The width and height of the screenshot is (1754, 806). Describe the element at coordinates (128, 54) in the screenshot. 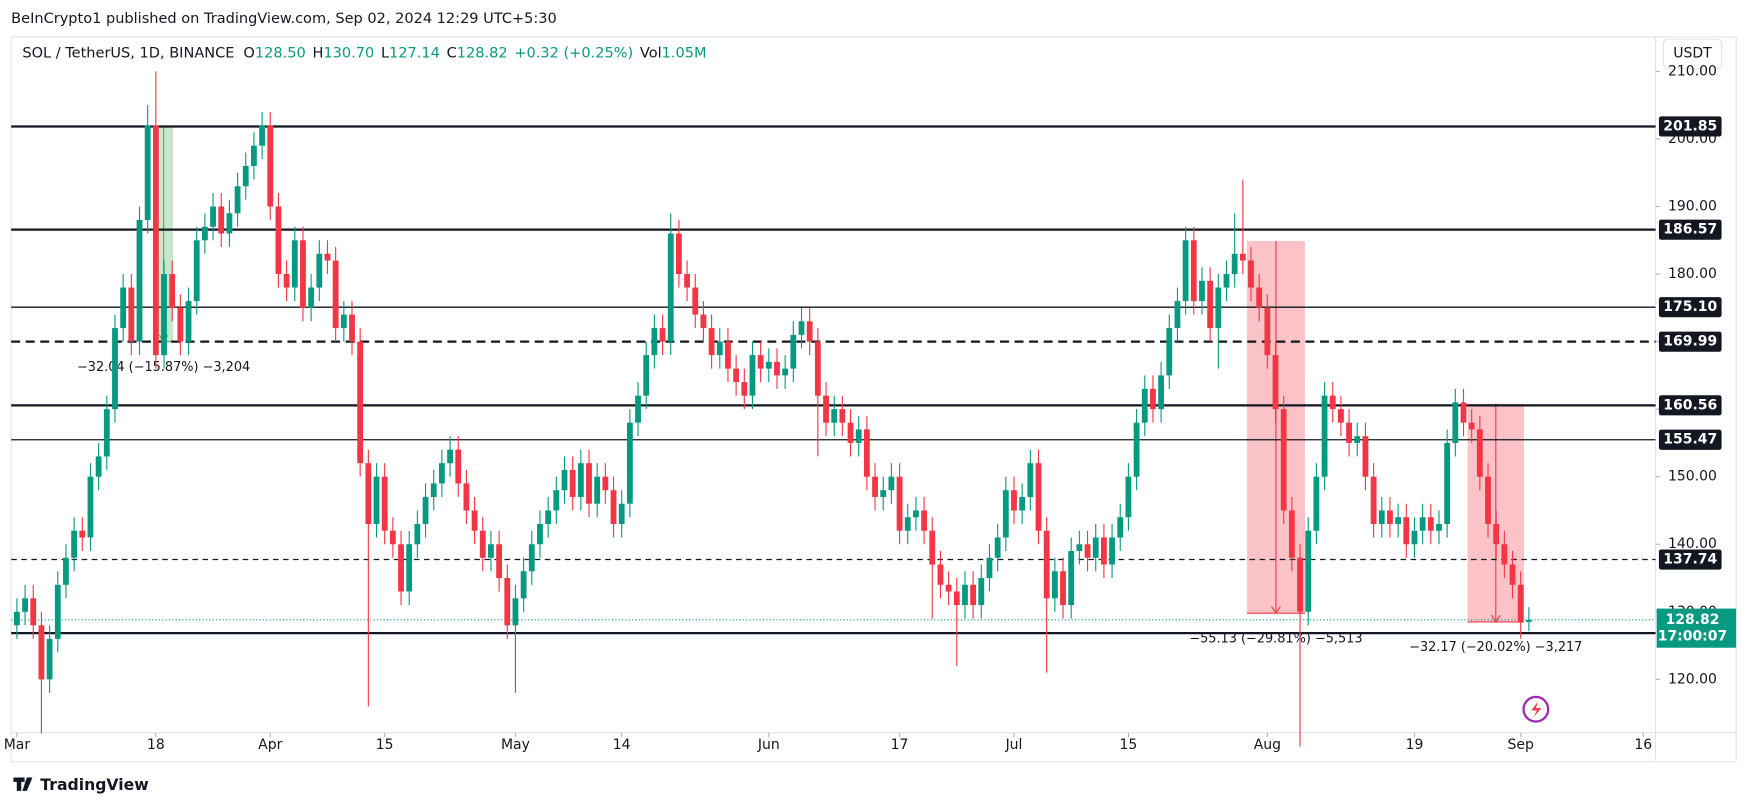

I see `symbol: SOL / TetherUS, 1D, BINANCE` at that location.